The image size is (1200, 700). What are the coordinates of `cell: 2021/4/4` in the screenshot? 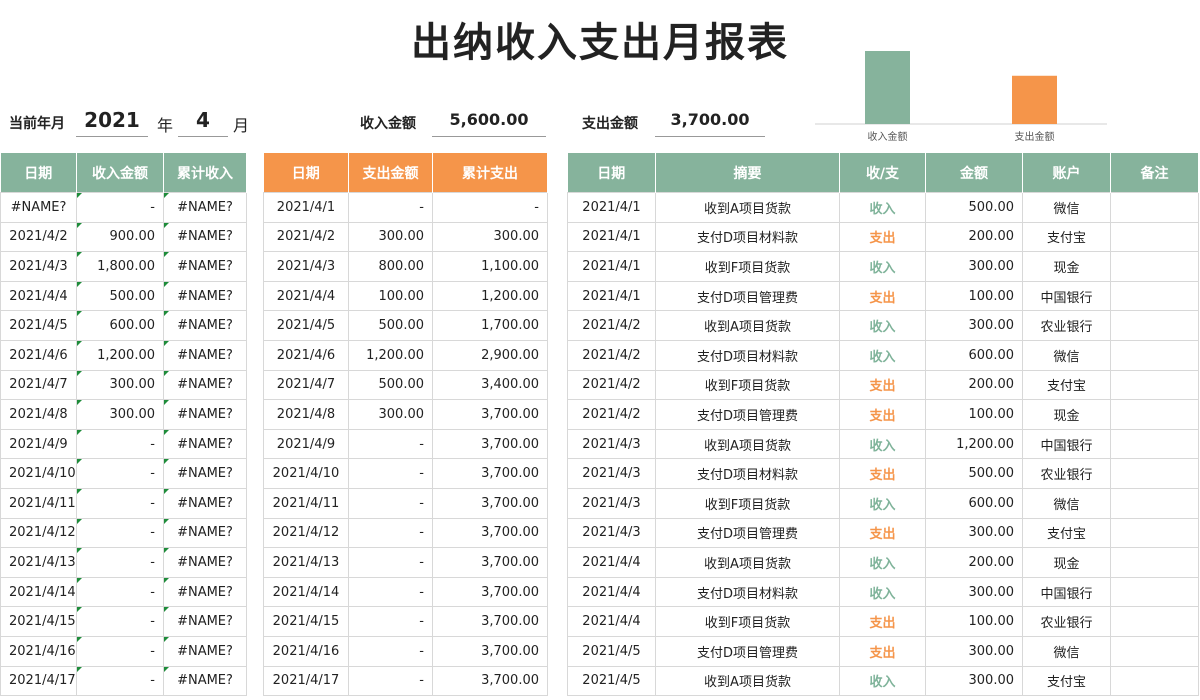 It's located at (611, 621).